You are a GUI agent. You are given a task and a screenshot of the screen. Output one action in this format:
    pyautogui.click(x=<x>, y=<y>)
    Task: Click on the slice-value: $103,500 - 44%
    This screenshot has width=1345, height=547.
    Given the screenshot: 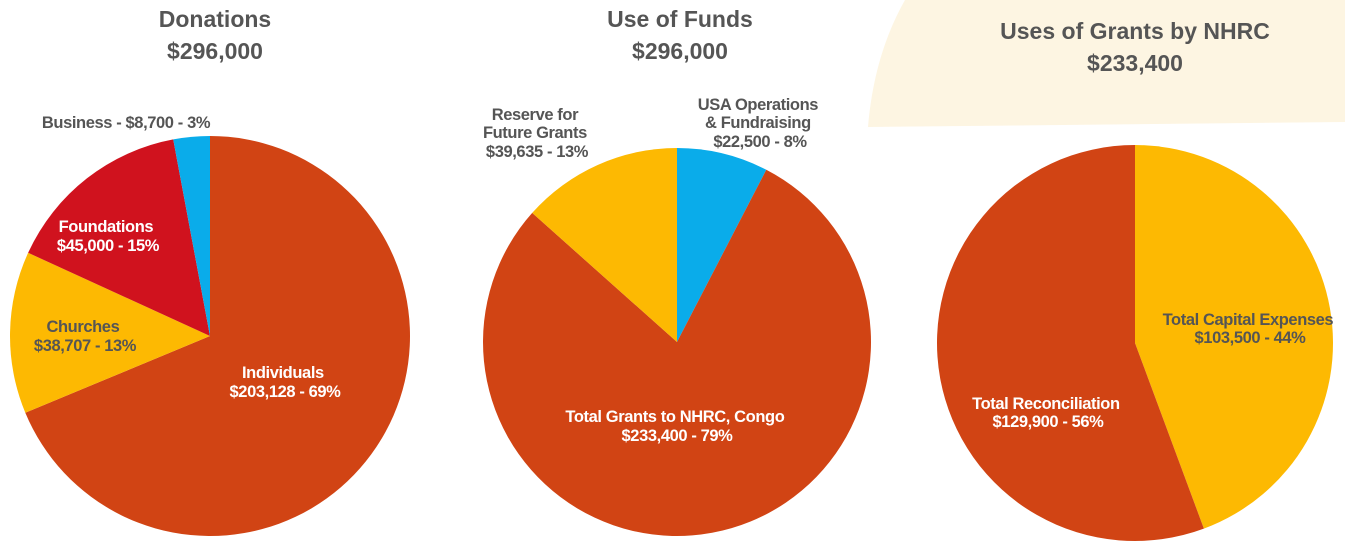 What is the action you would take?
    pyautogui.click(x=1251, y=338)
    